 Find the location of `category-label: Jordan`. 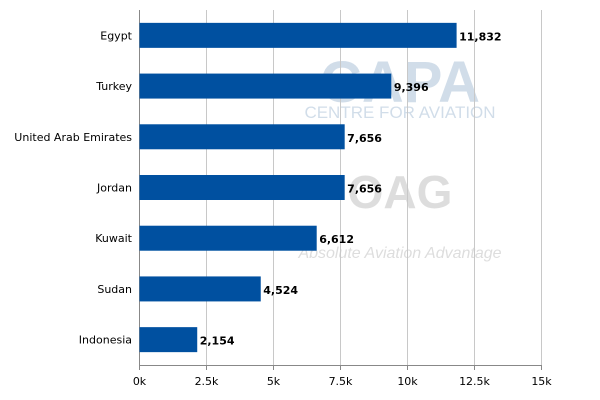

category-label: Jordan is located at coordinates (114, 188).